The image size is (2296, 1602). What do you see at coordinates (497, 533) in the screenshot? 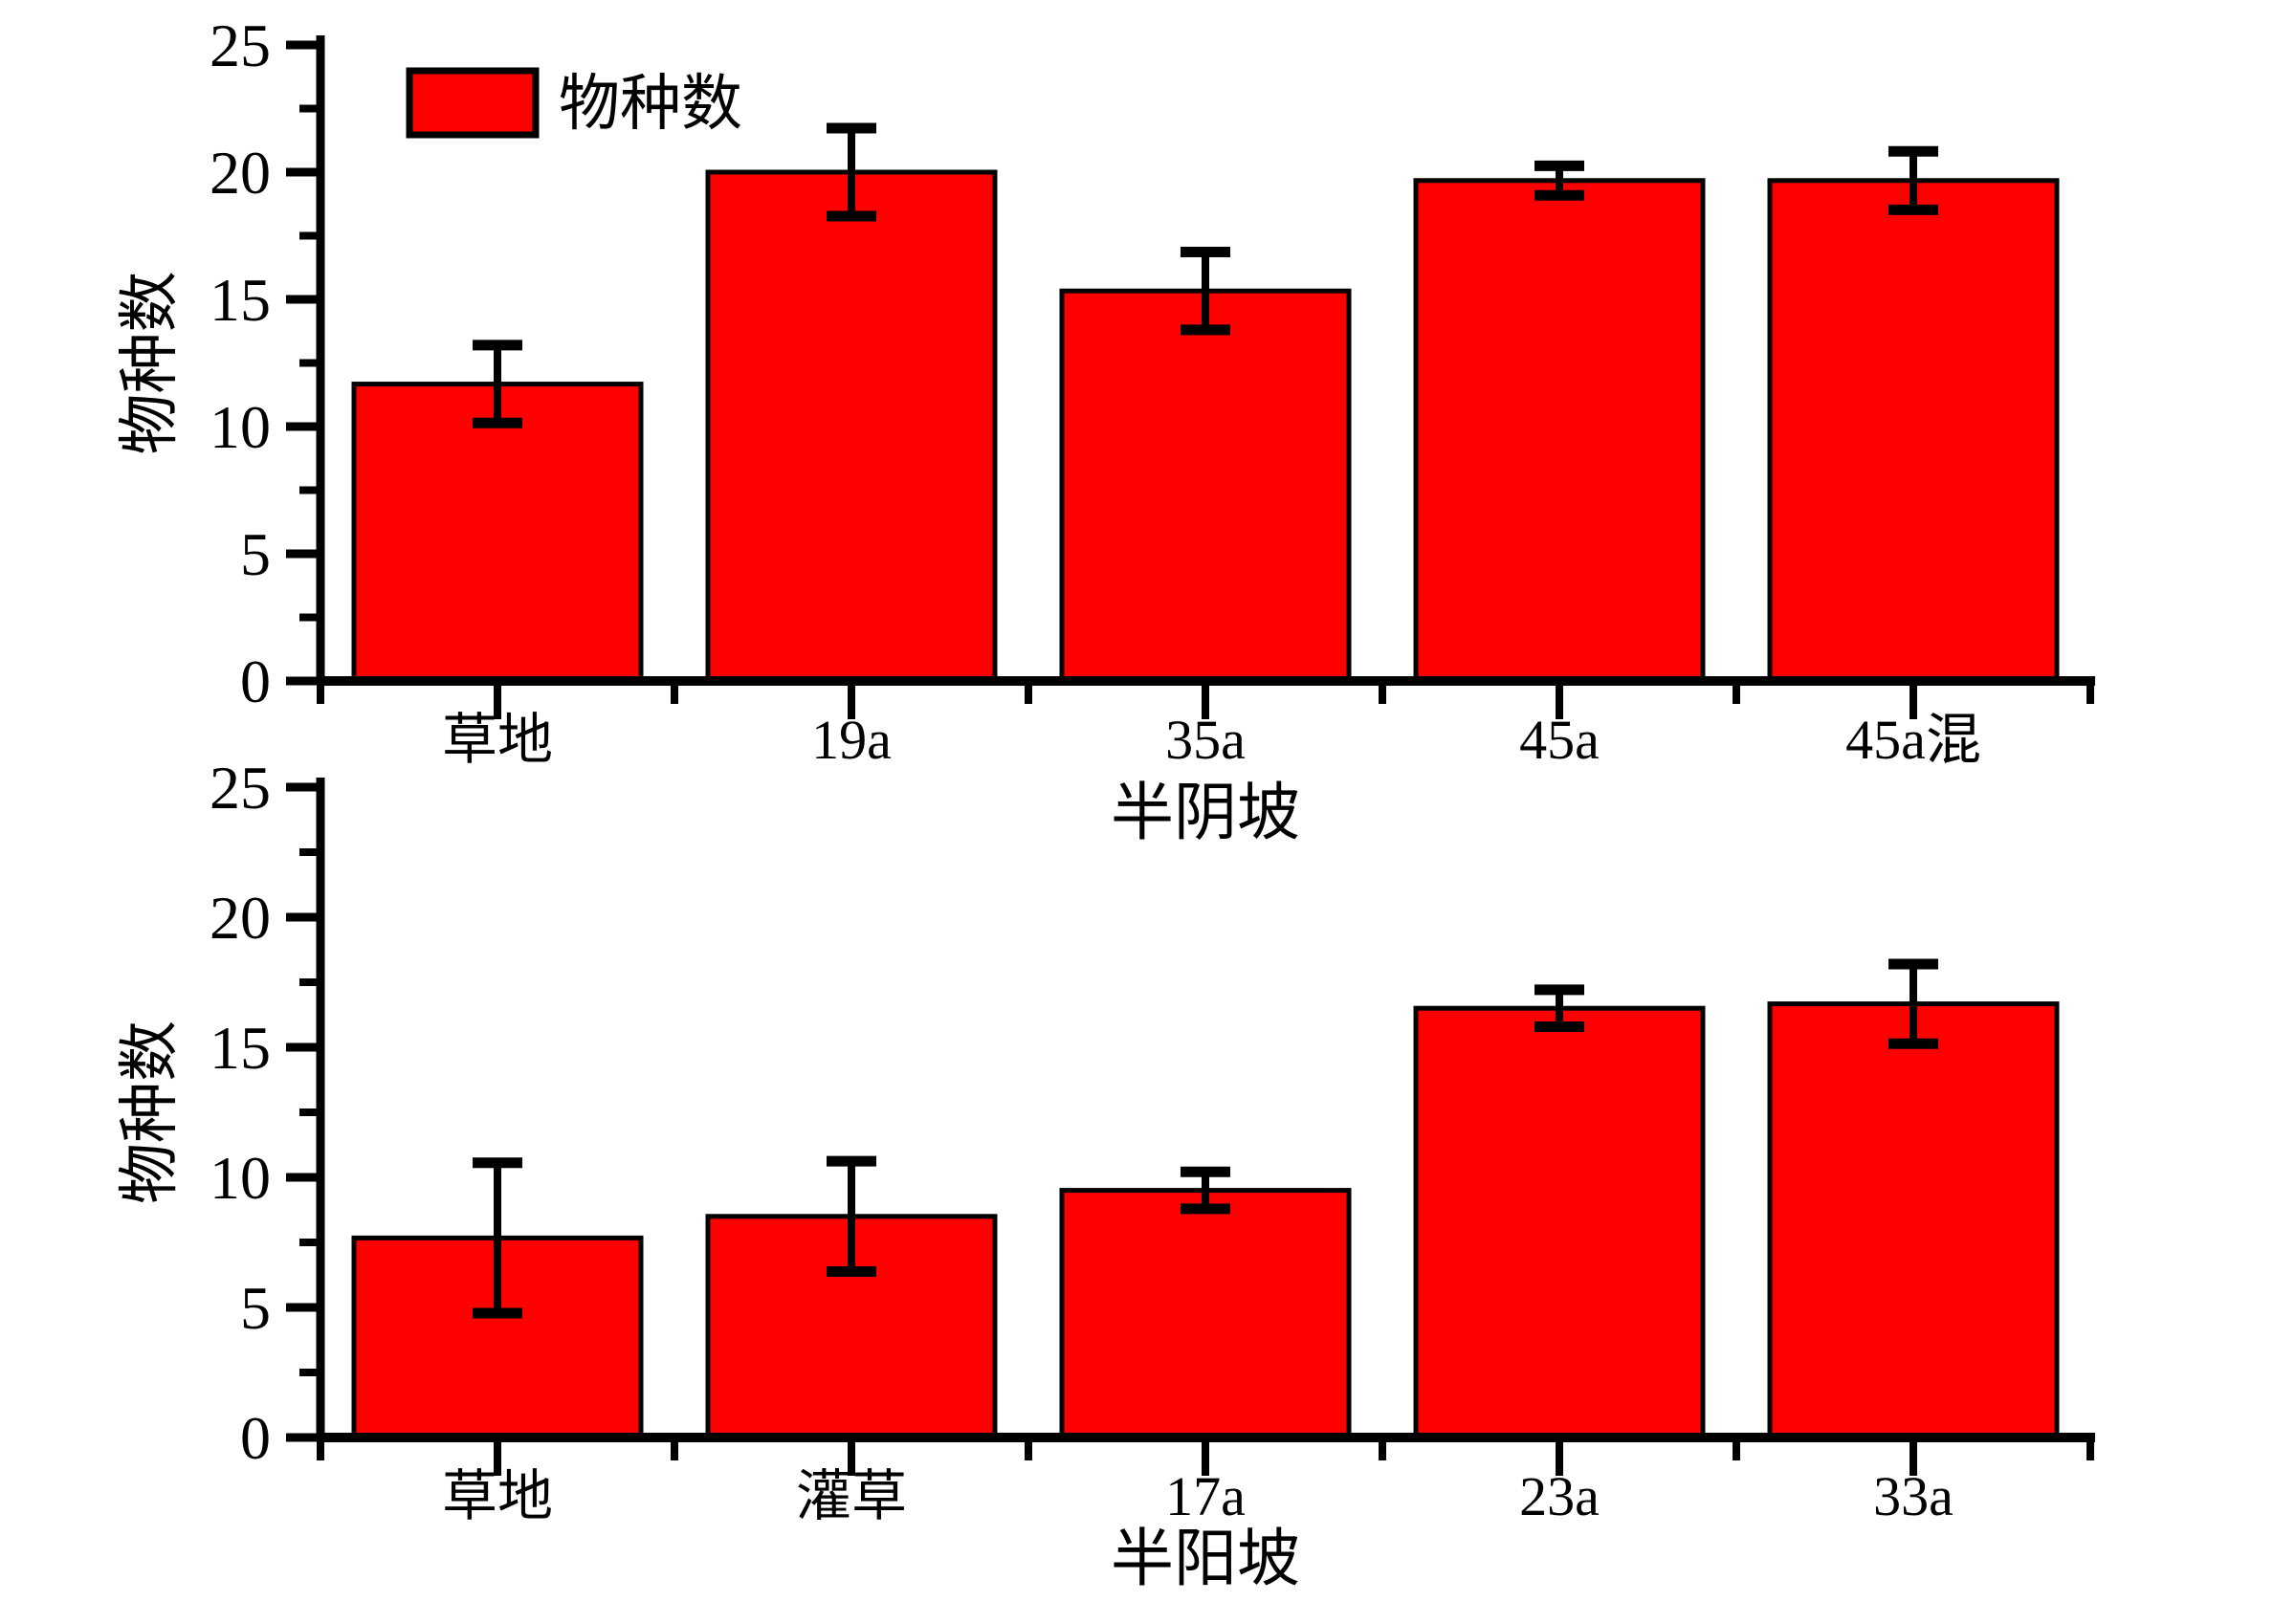
I see `bar-草地` at bounding box center [497, 533].